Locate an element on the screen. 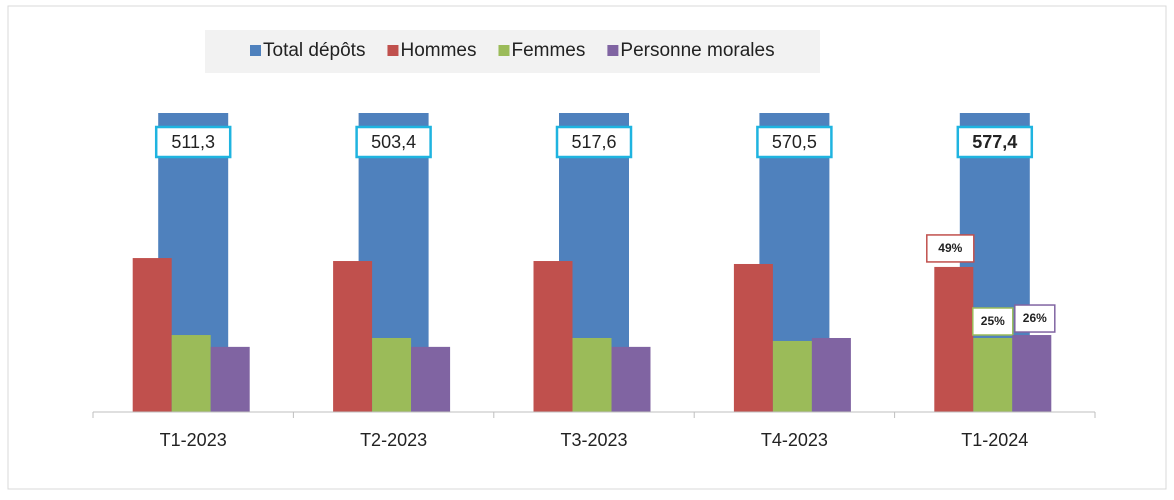 The width and height of the screenshot is (1174, 500). data-label: 570,5 is located at coordinates (794, 142).